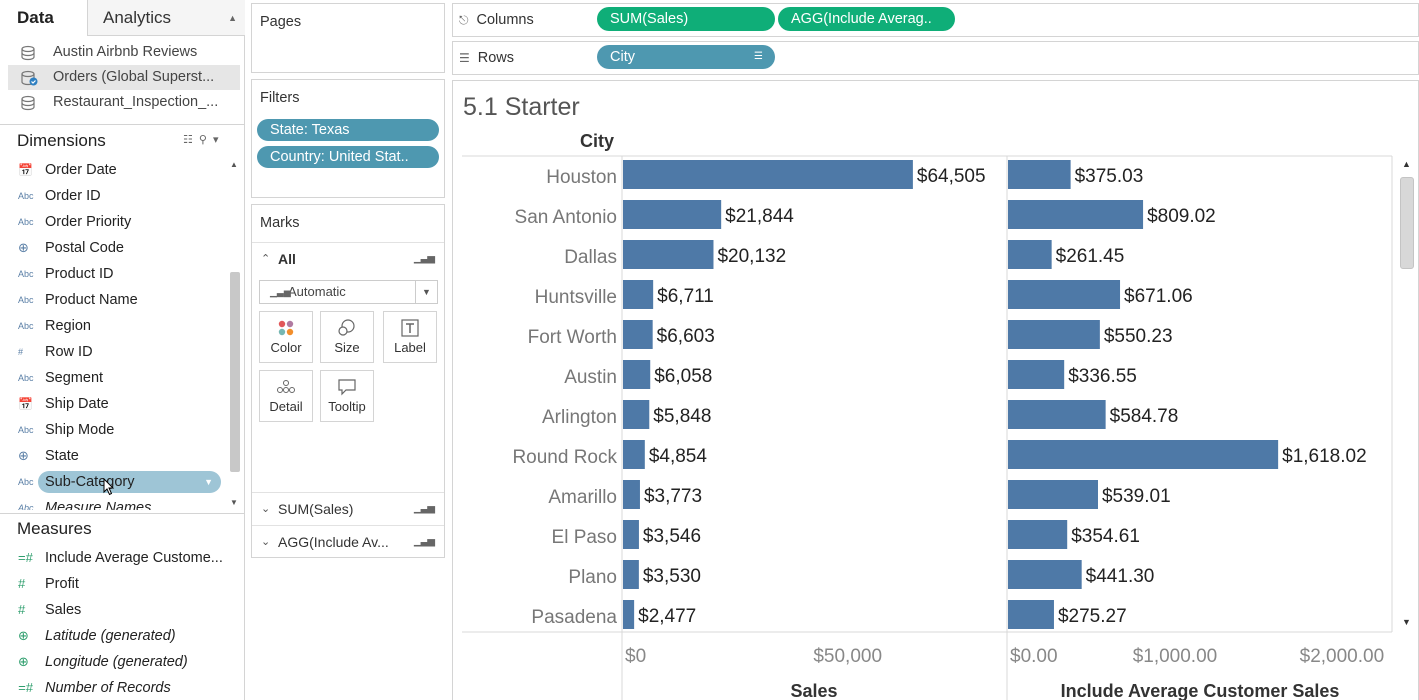 The image size is (1419, 700). I want to click on field-item: ⊕ Latitude (generated), so click(115, 636).